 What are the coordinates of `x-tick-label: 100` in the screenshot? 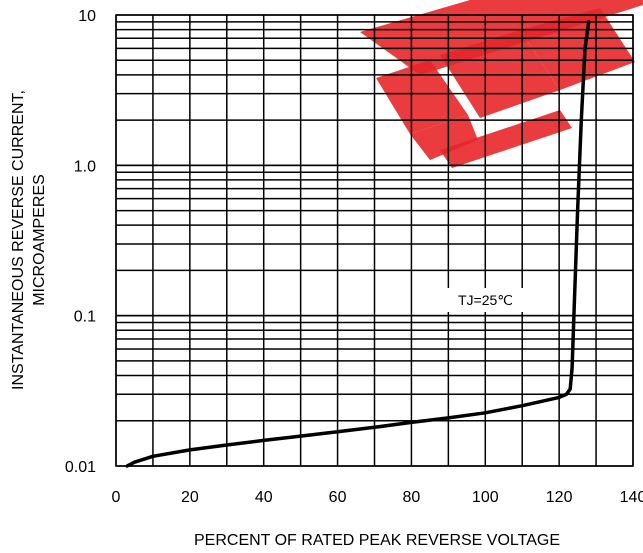 It's located at (485, 497).